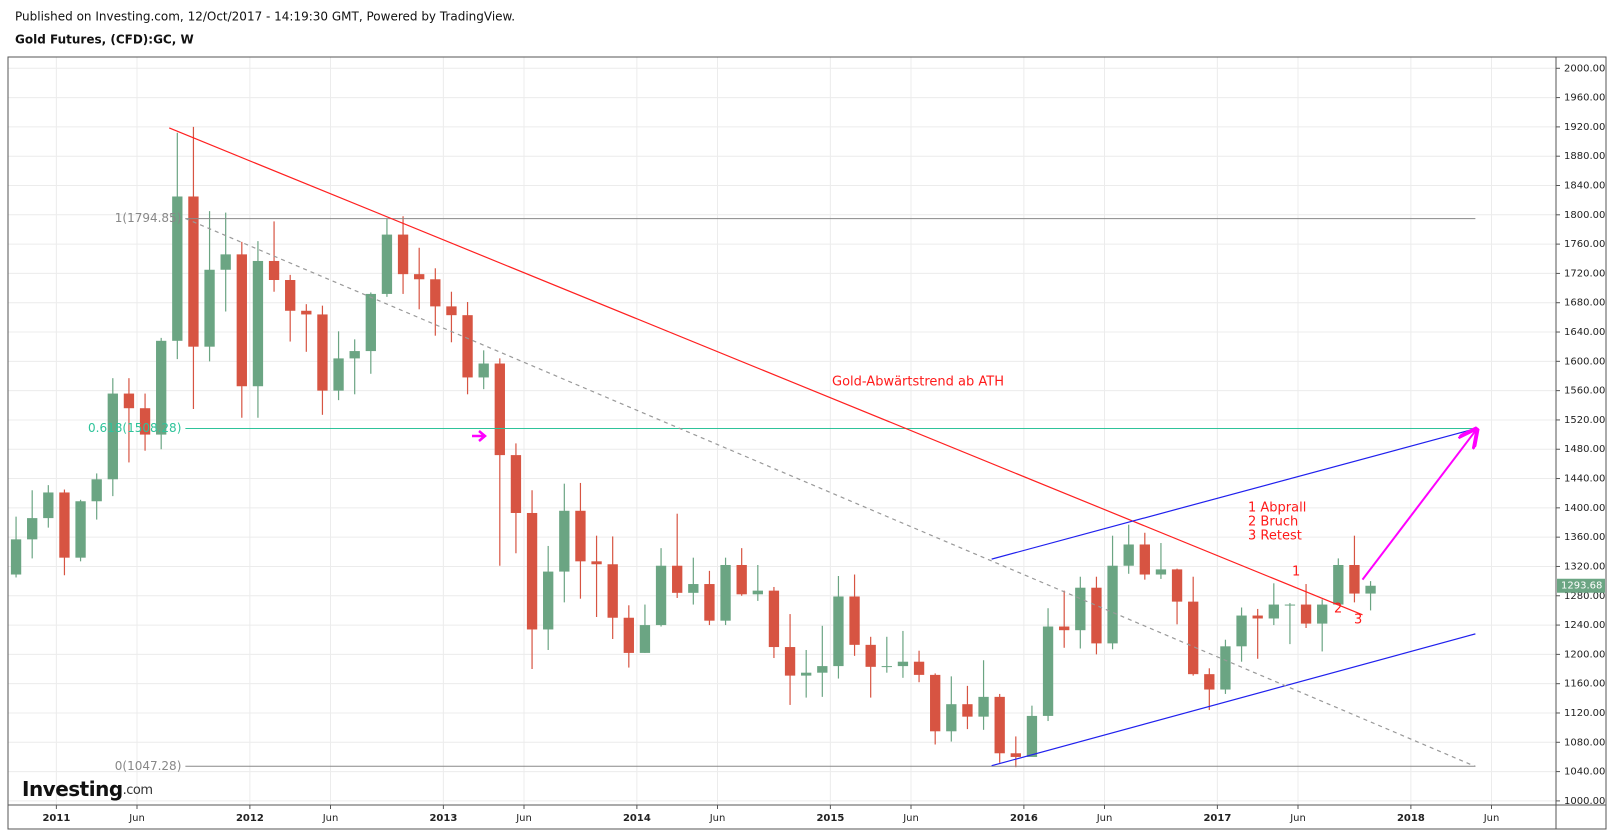  I want to click on y-tick-label: 1640.00, so click(1584, 332).